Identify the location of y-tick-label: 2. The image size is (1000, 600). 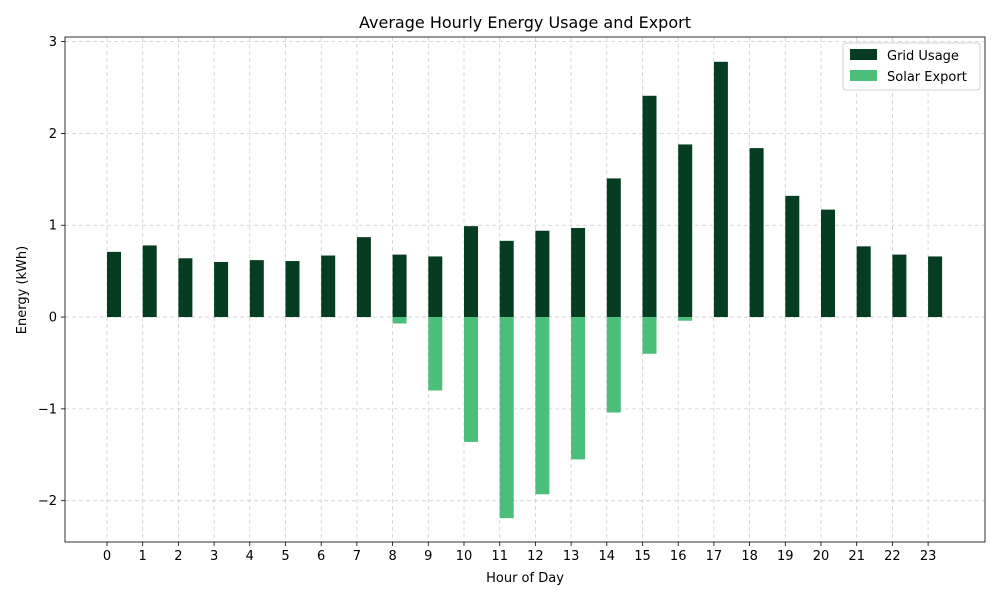
(53, 134).